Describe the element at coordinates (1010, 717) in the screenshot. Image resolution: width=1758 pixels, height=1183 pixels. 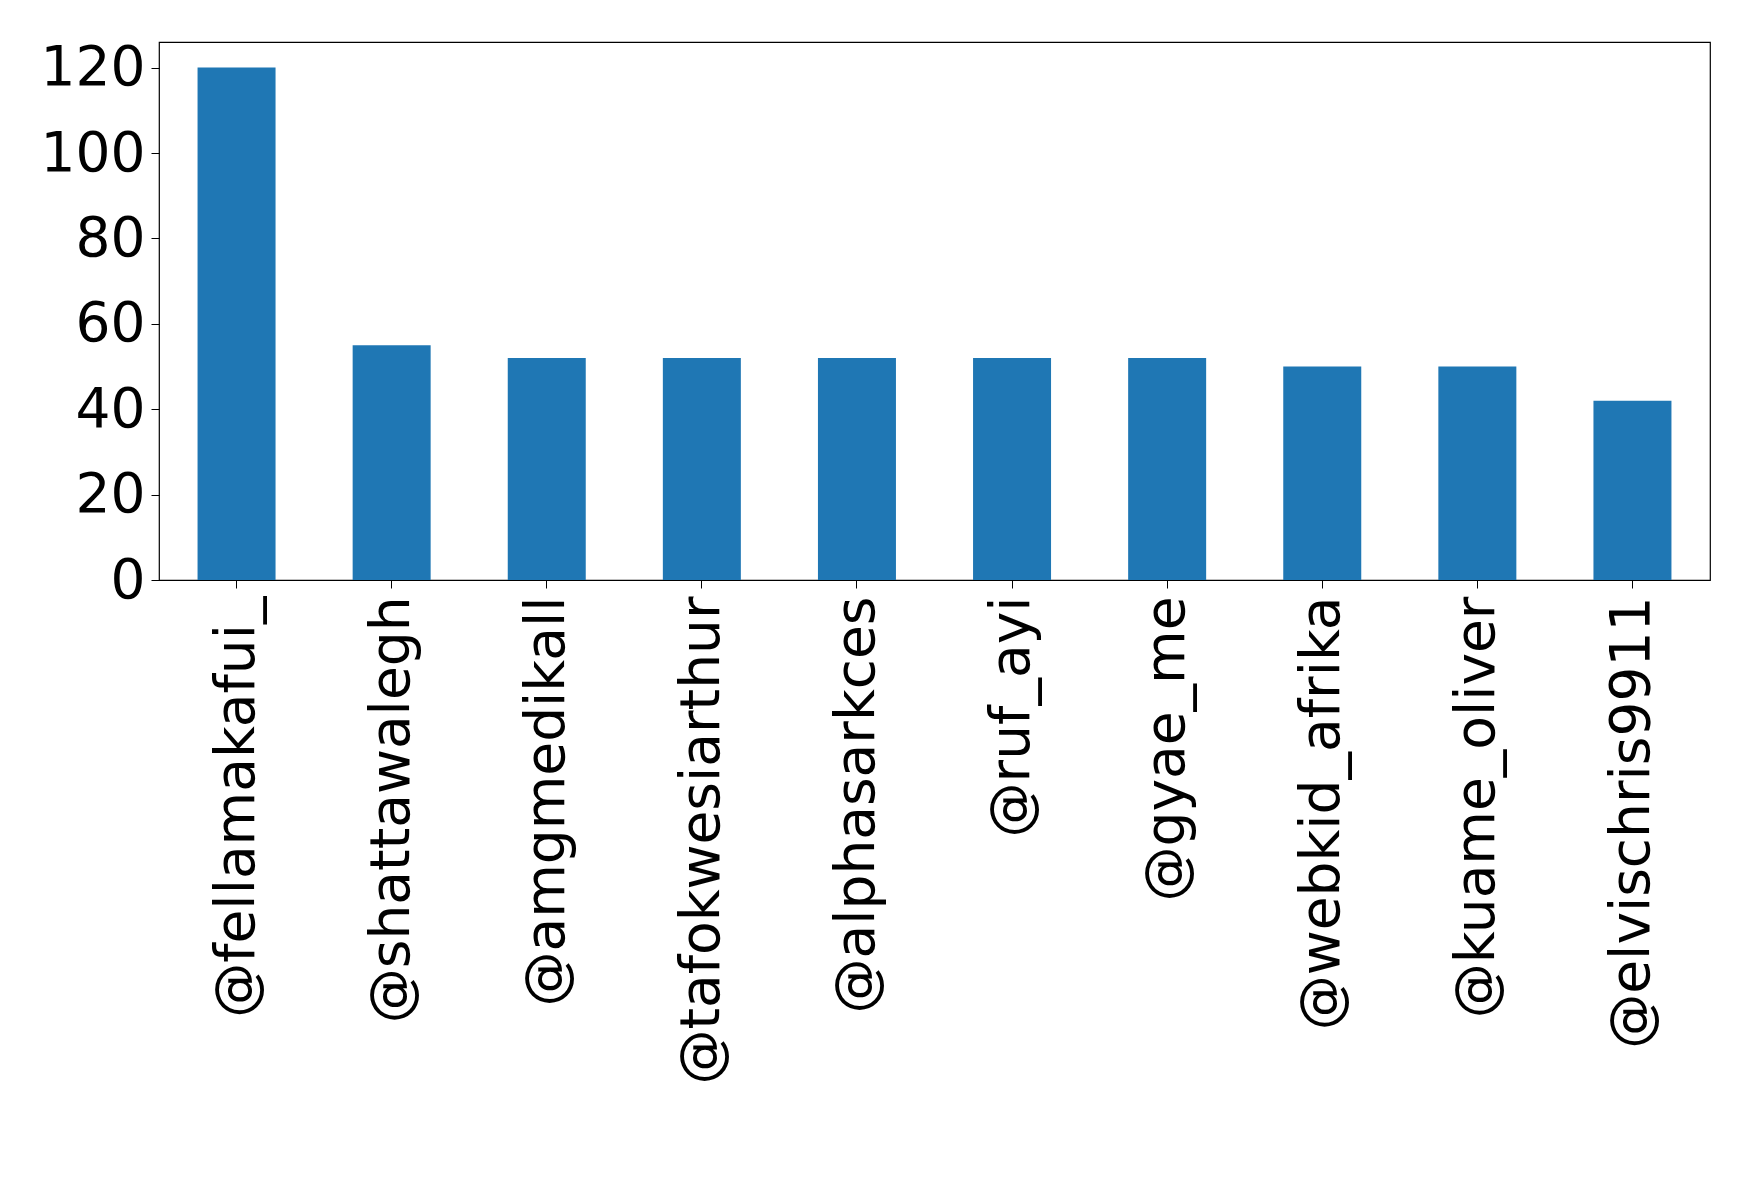
I see `x-tick-label: @ruf_ayi` at that location.